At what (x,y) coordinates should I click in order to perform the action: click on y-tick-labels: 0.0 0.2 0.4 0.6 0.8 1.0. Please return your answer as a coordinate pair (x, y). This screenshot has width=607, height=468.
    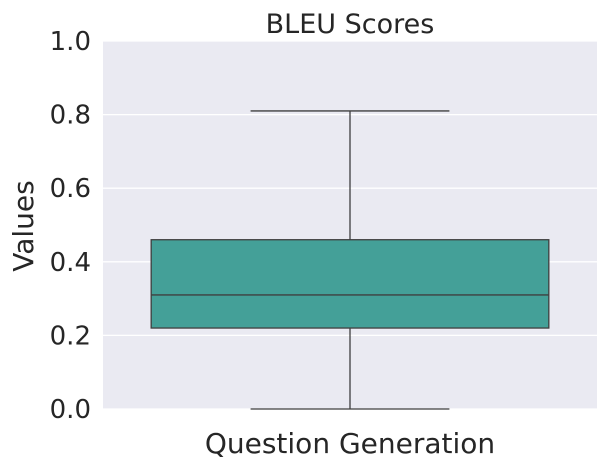
    Looking at the image, I should click on (70, 226).